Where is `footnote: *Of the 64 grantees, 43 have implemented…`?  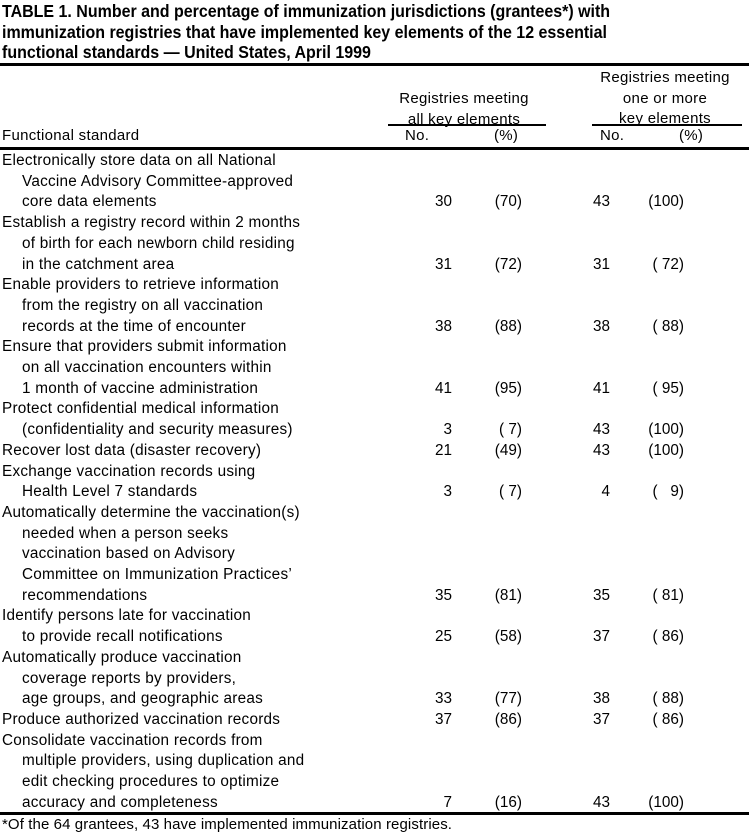 footnote: *Of the 64 grantees, 43 have implemented… is located at coordinates (227, 824).